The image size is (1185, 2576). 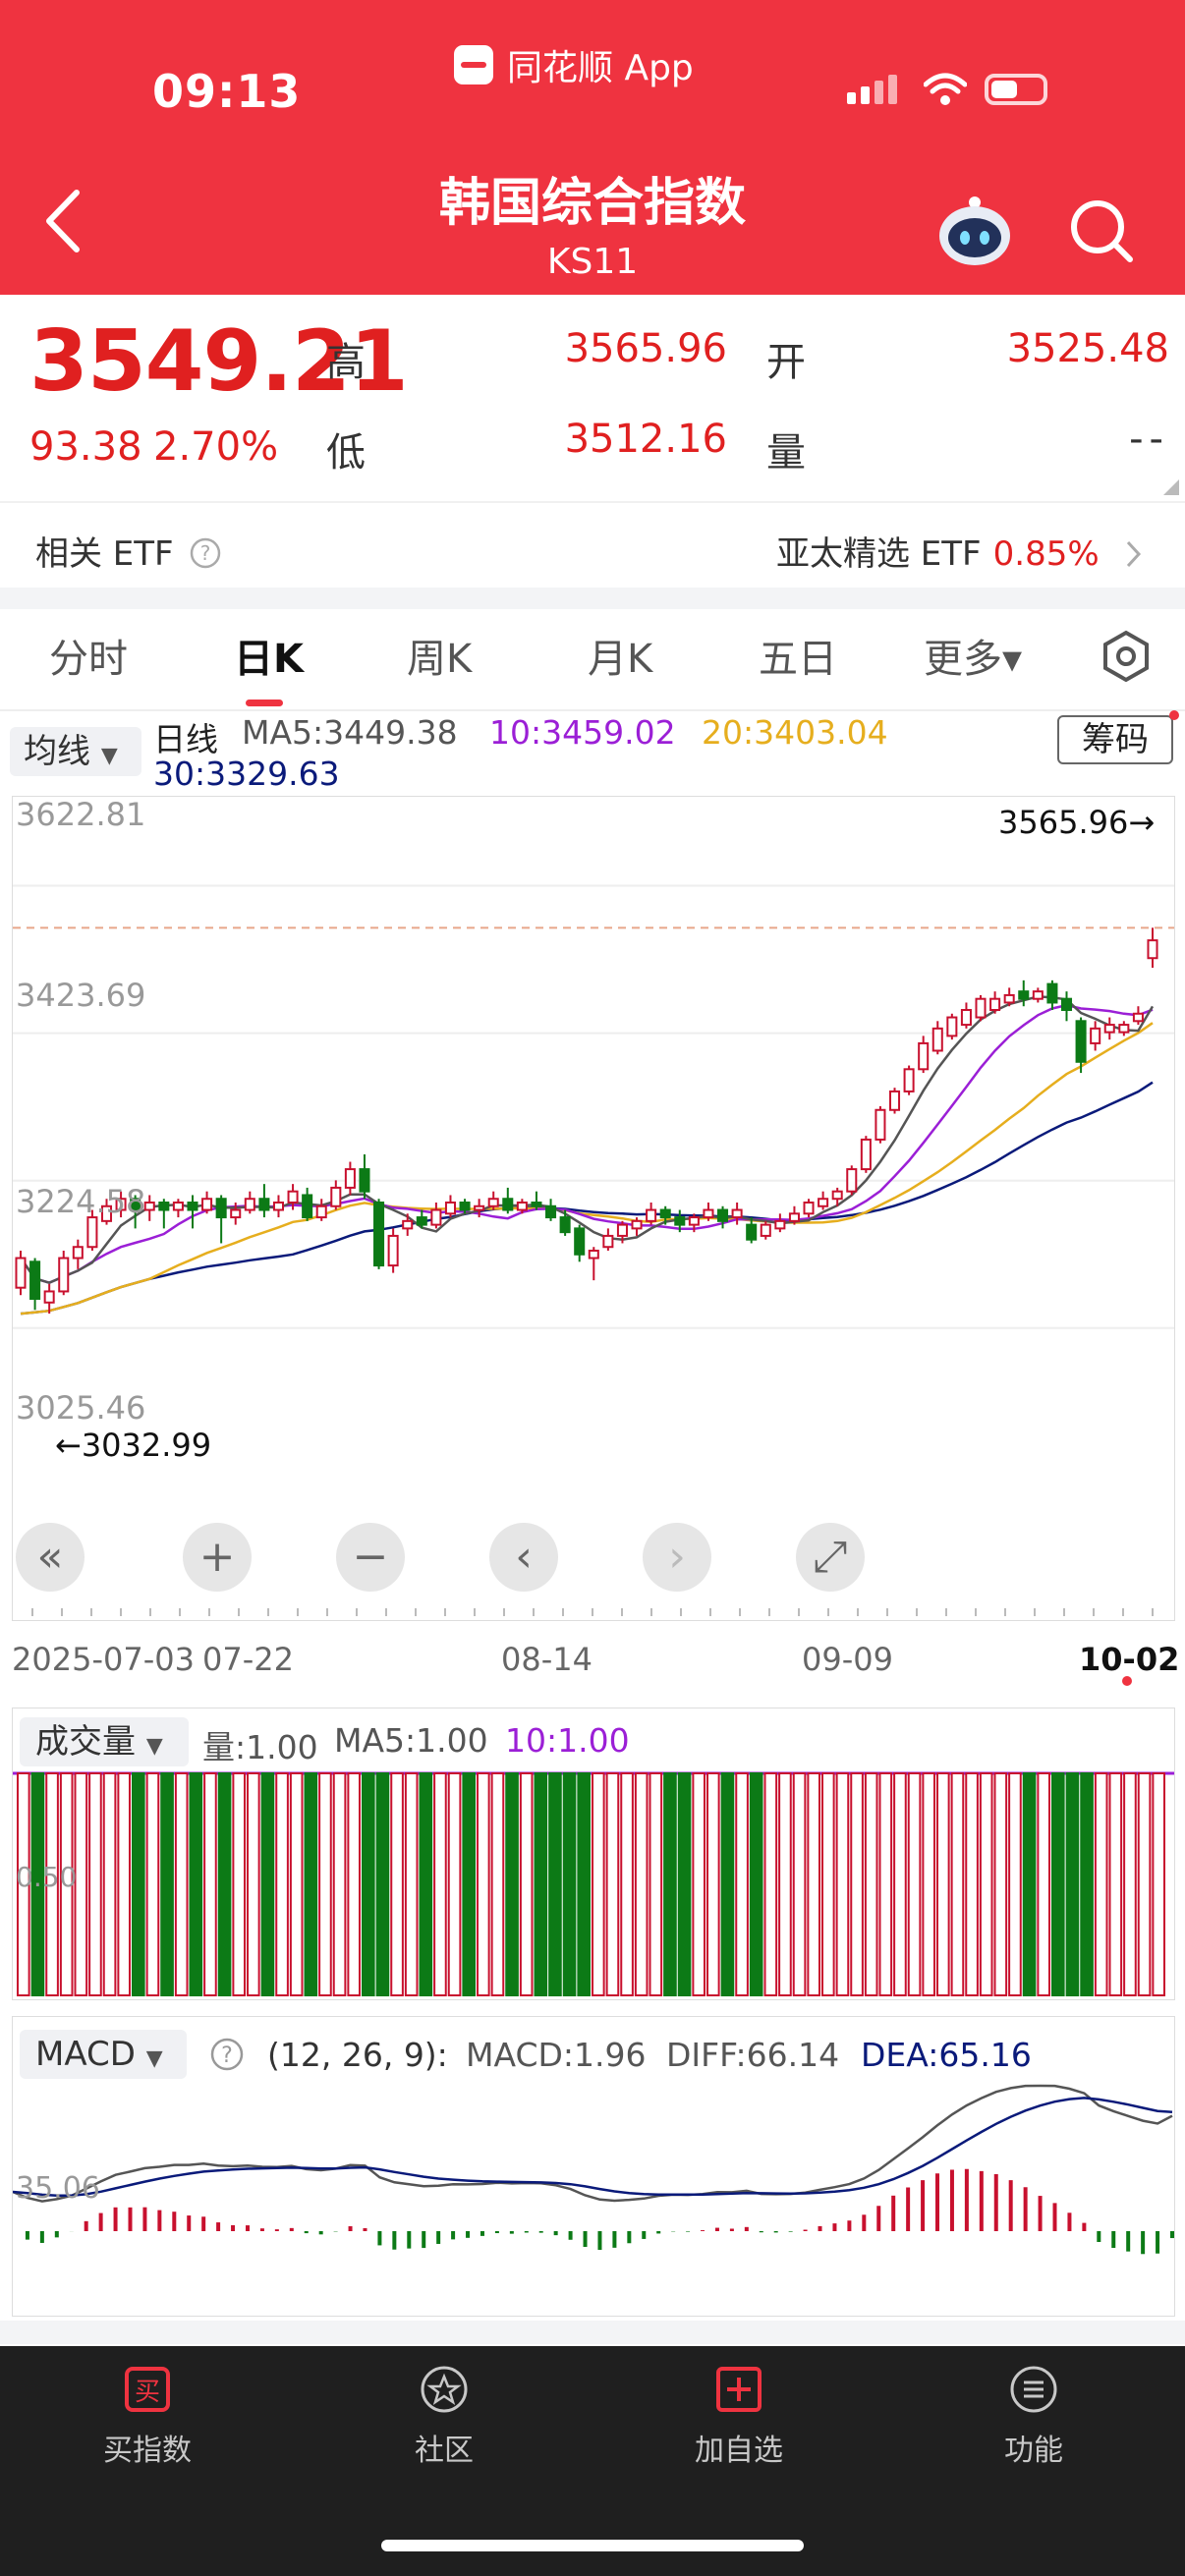 I want to click on nav-community: 社区, so click(x=444, y=2416).